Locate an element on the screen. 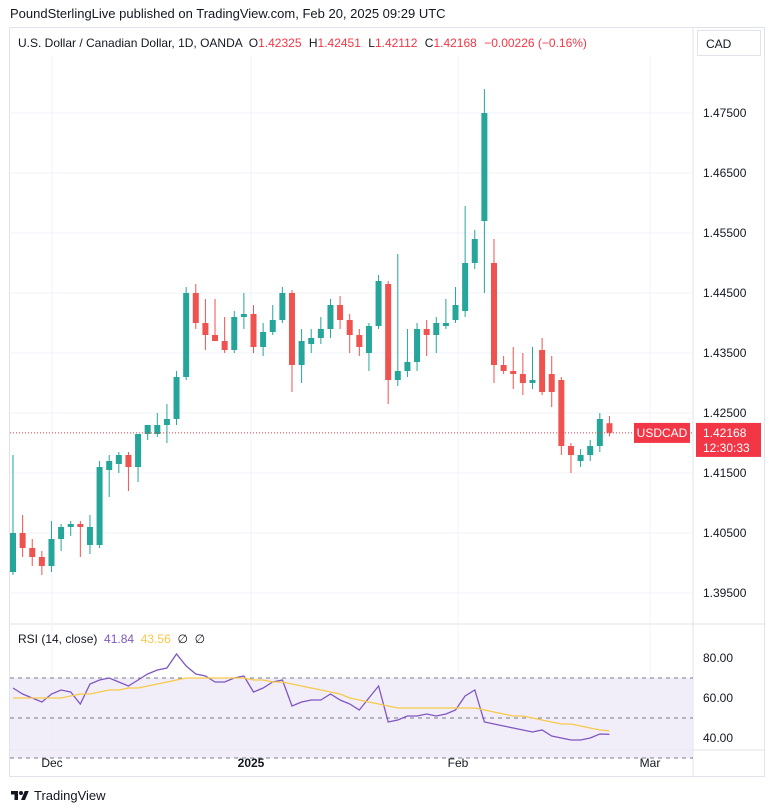  last-price-tag-bg is located at coordinates (728, 439).